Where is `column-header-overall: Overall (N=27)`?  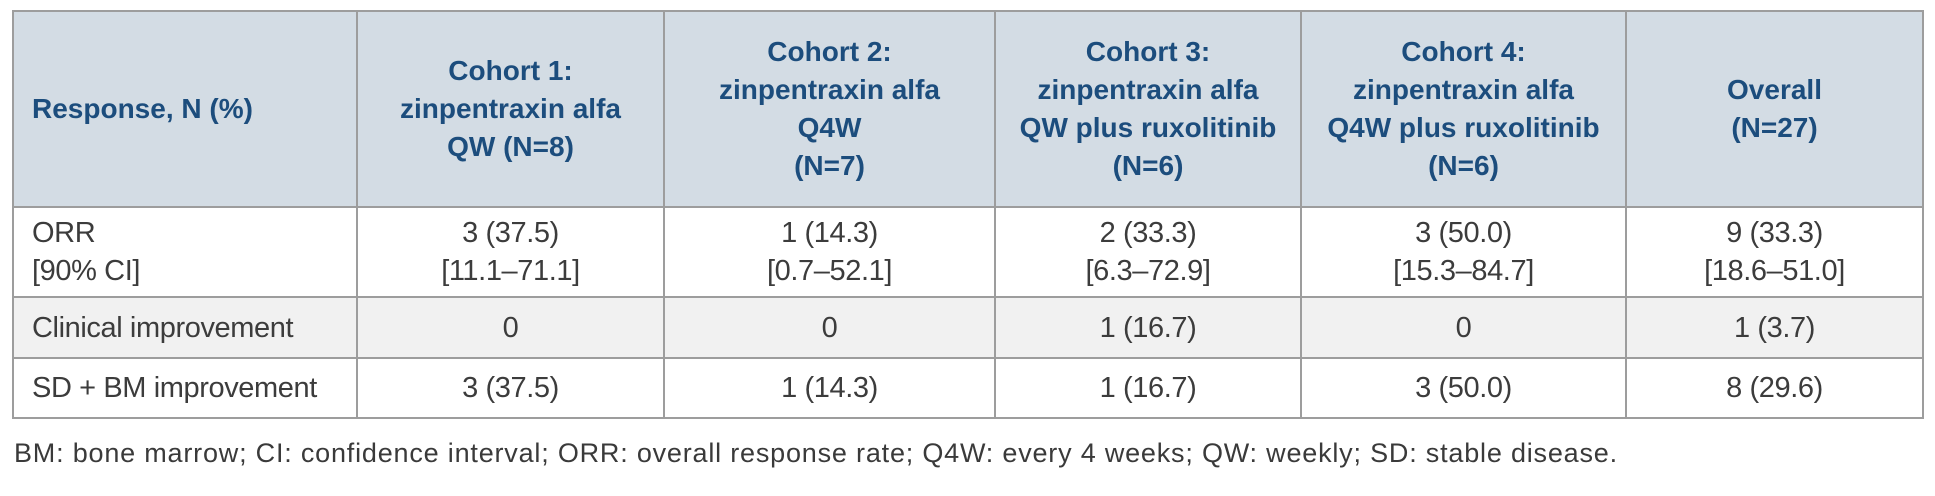 column-header-overall: Overall (N=27) is located at coordinates (1774, 109).